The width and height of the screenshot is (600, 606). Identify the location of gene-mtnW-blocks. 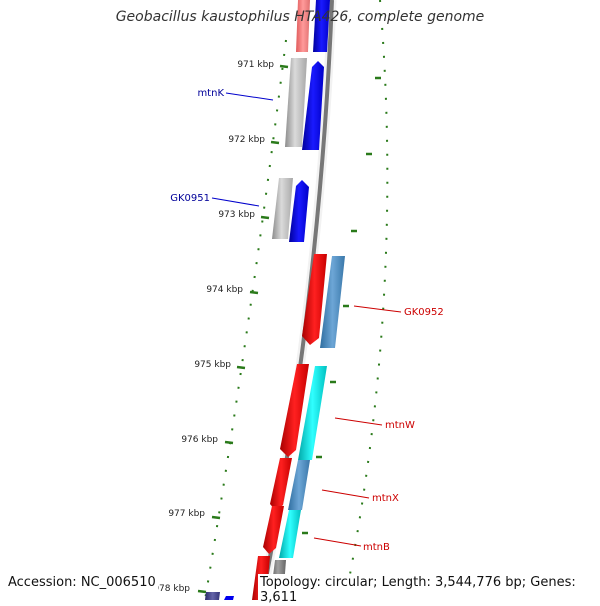
(303, 412).